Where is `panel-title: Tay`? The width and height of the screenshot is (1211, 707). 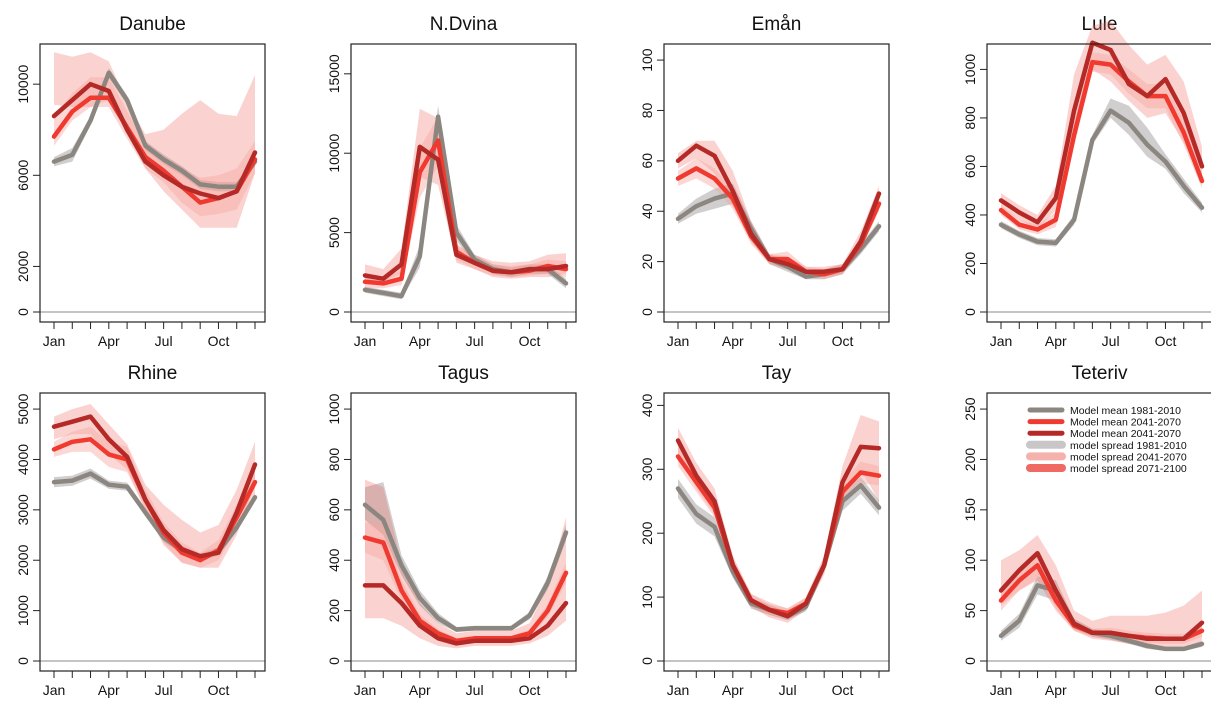
panel-title: Tay is located at coordinates (777, 373).